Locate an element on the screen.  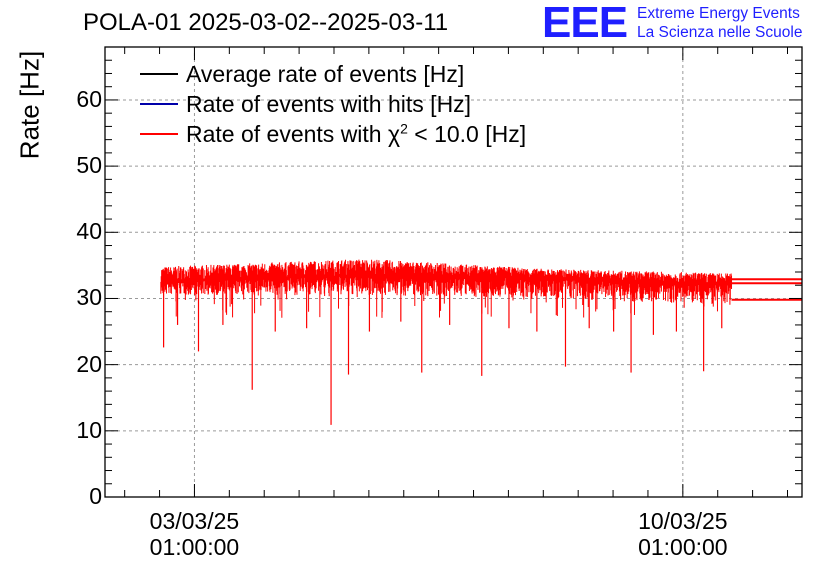
legend-item-chi2-rate: Rate of events with χ2 < 10.0 [Hz] is located at coordinates (333, 134).